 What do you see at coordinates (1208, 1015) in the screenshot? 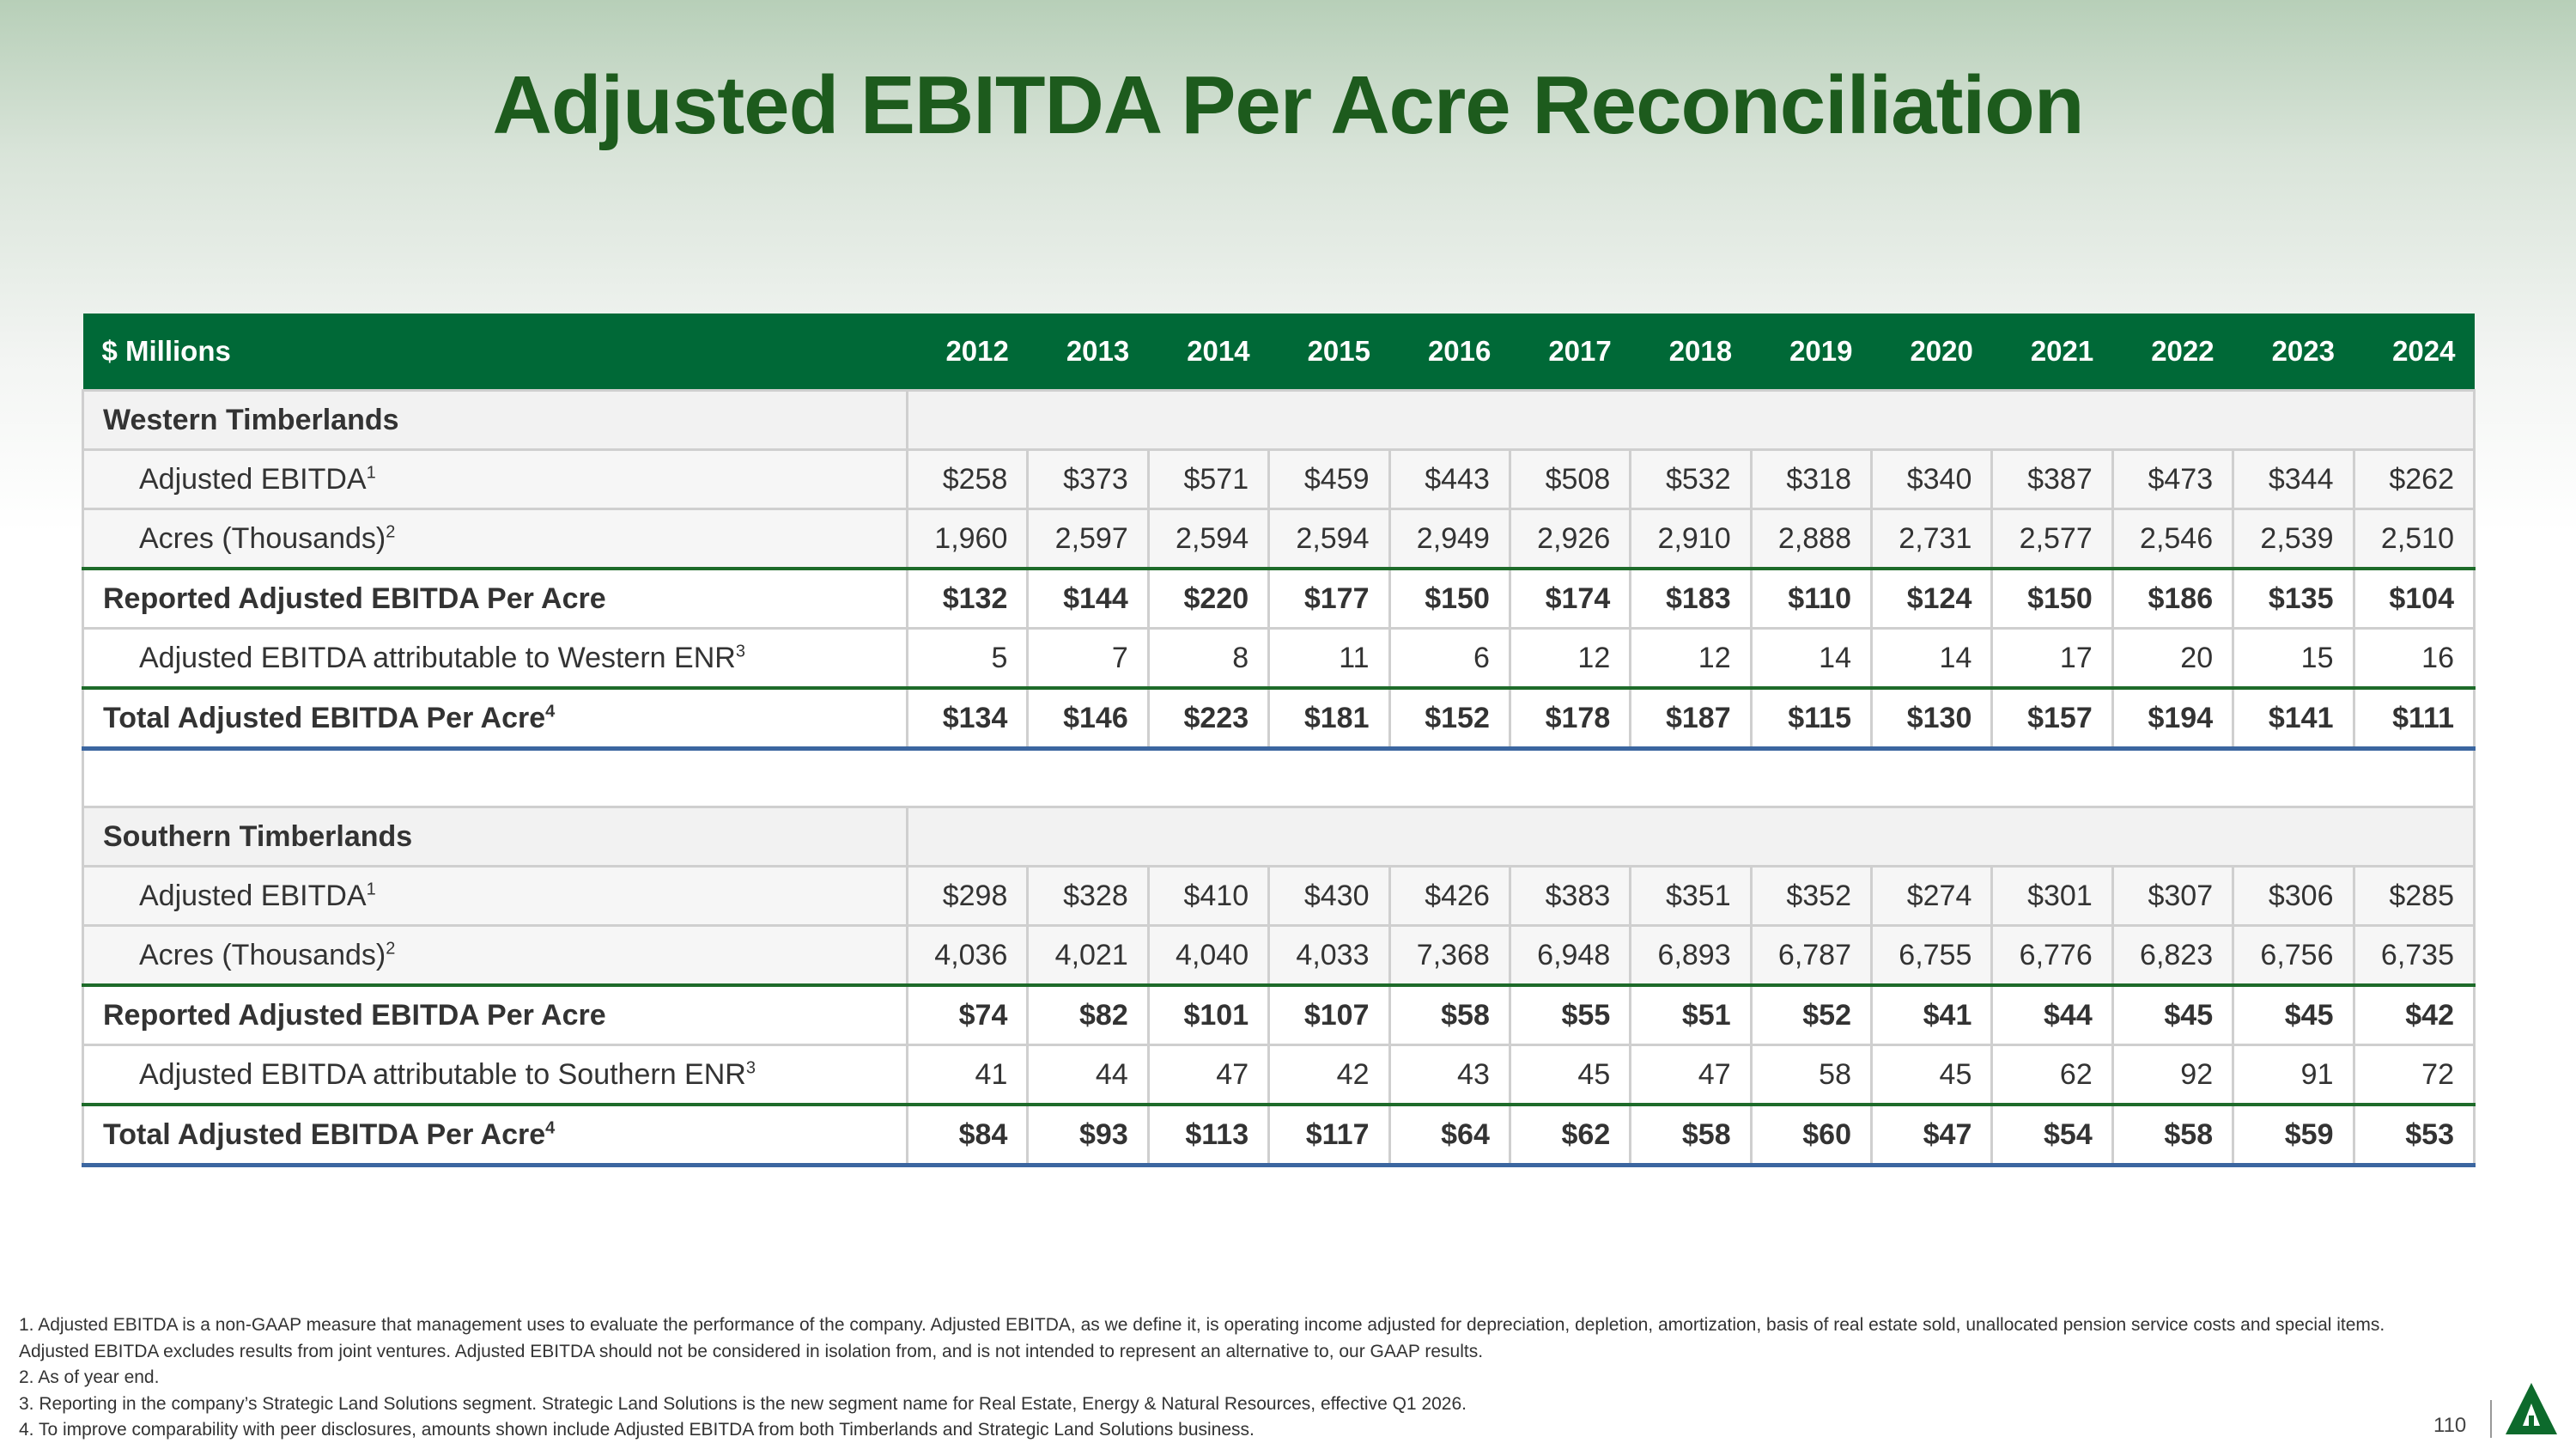
I see `value-cell: $101` at bounding box center [1208, 1015].